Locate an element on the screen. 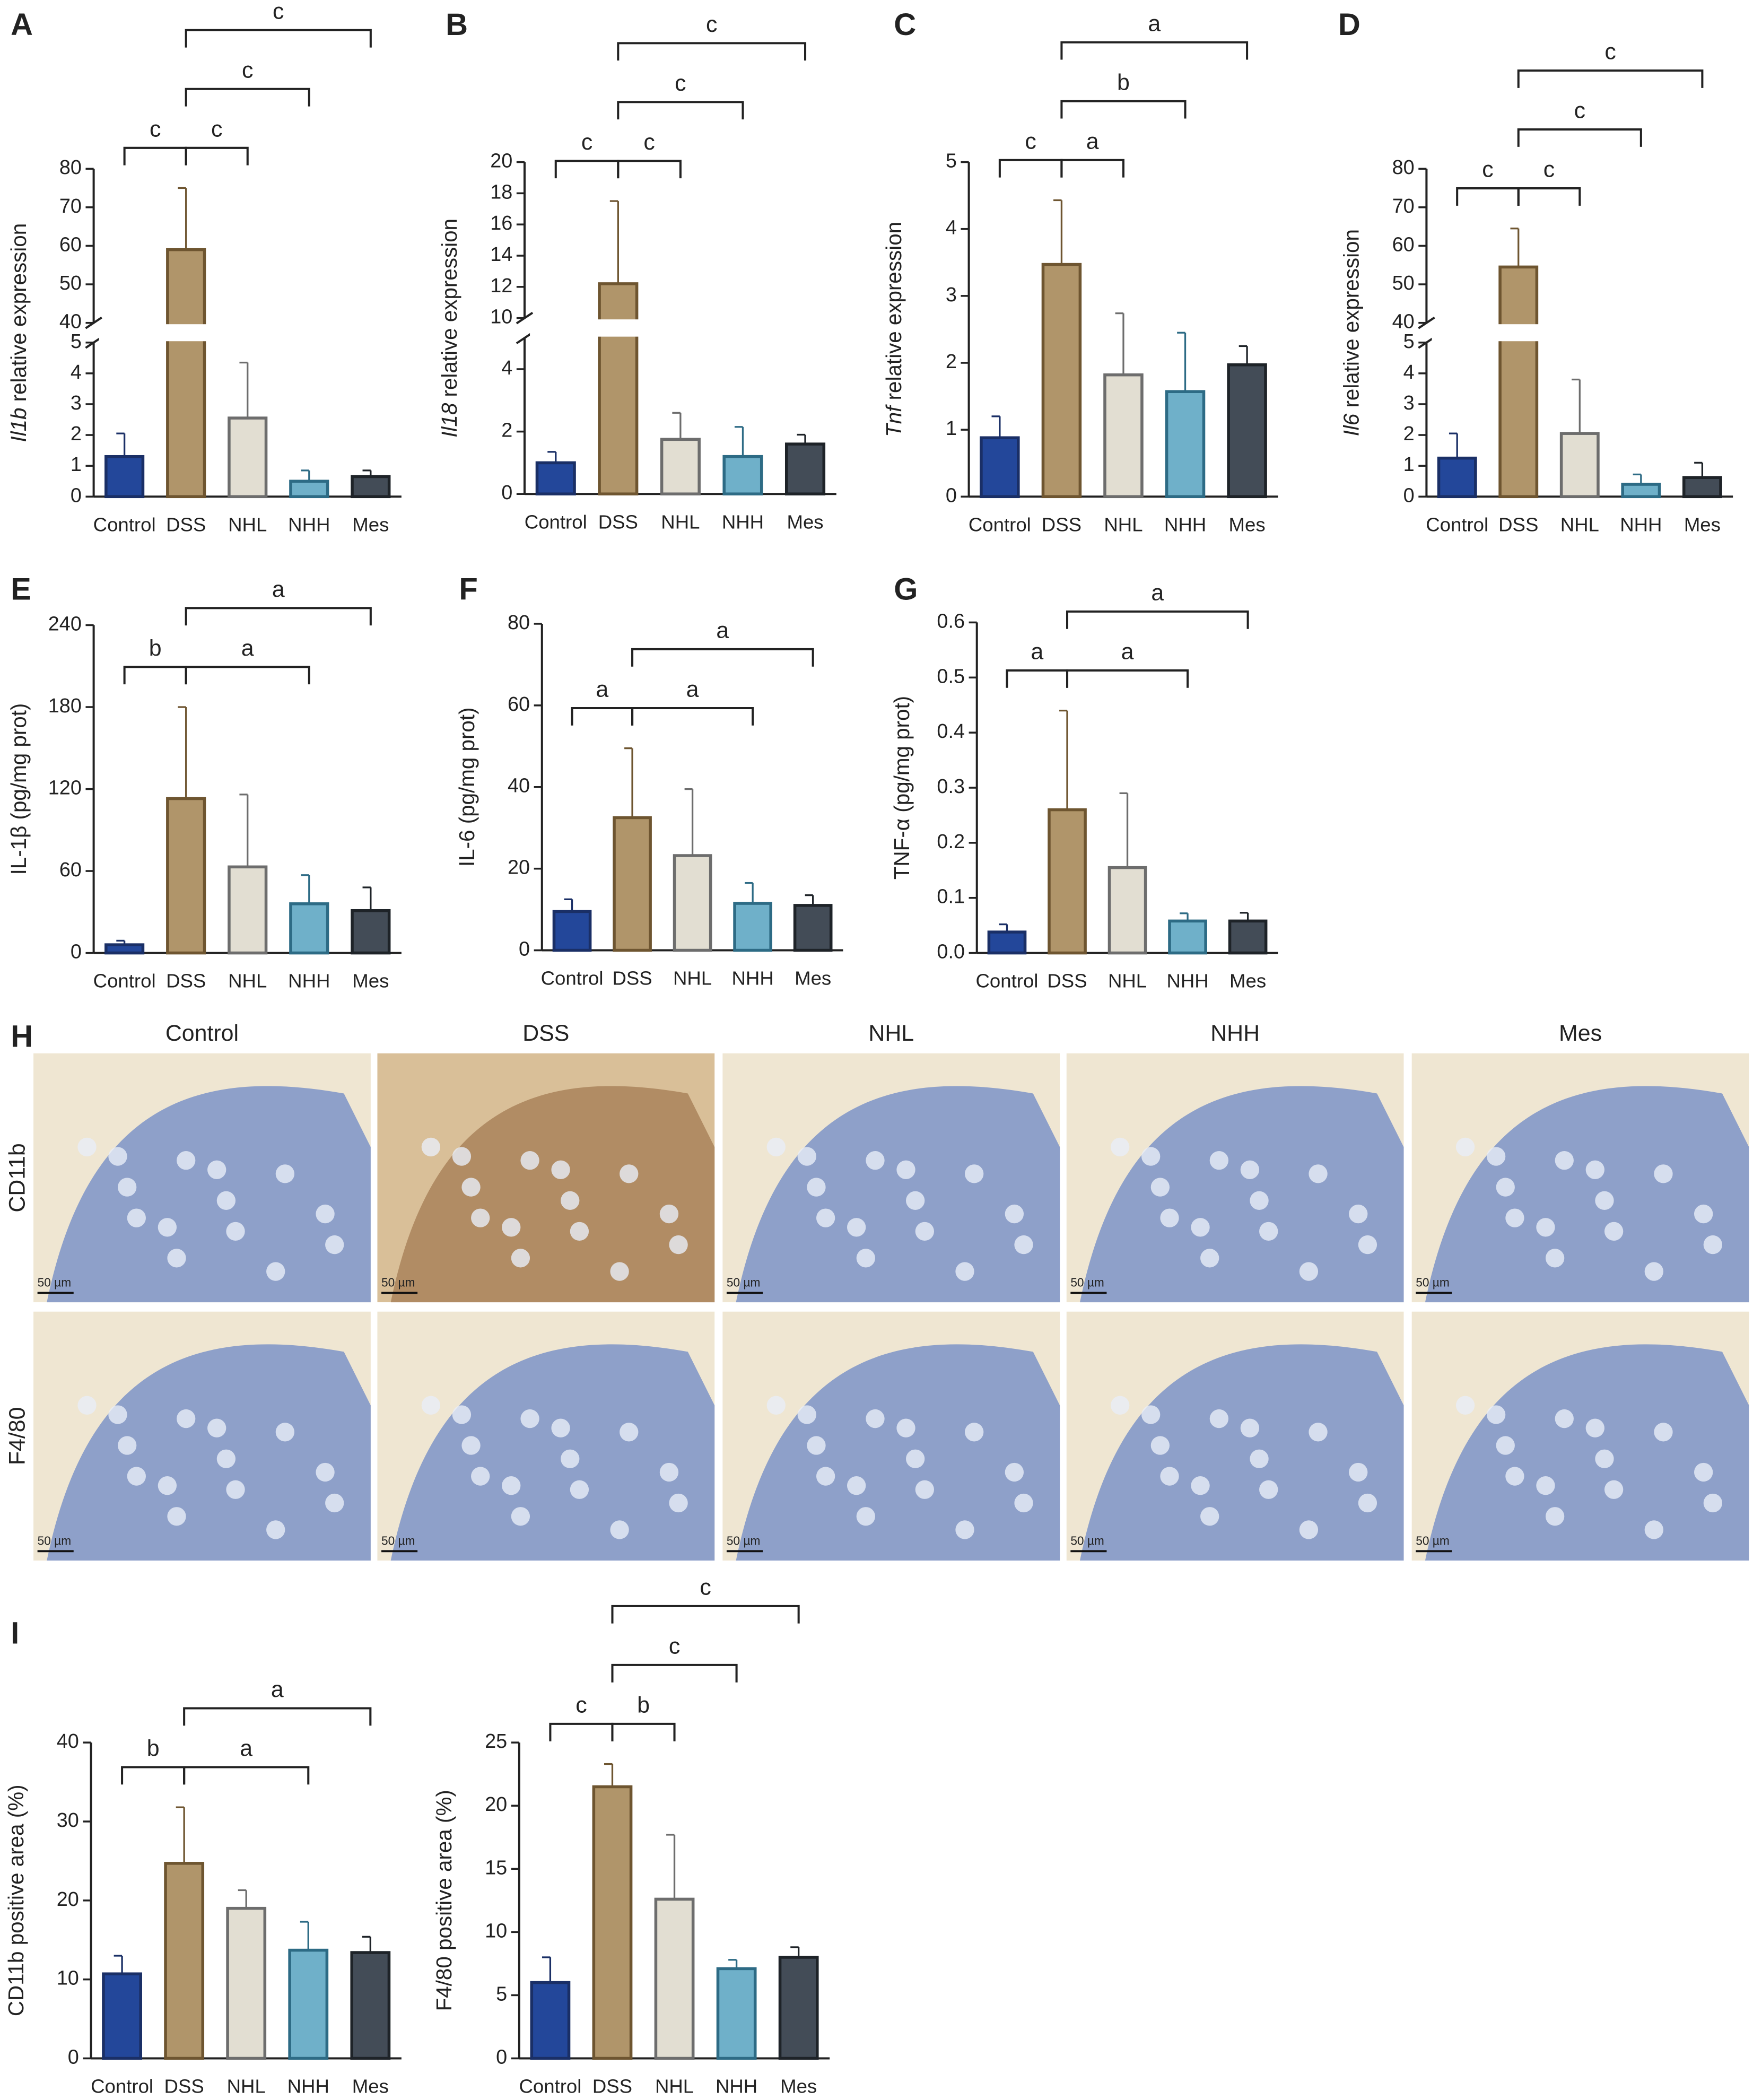 Image resolution: width=1753 pixels, height=2100 pixels. y-axis-label: CD11b positive area (%) is located at coordinates (15, 1900).